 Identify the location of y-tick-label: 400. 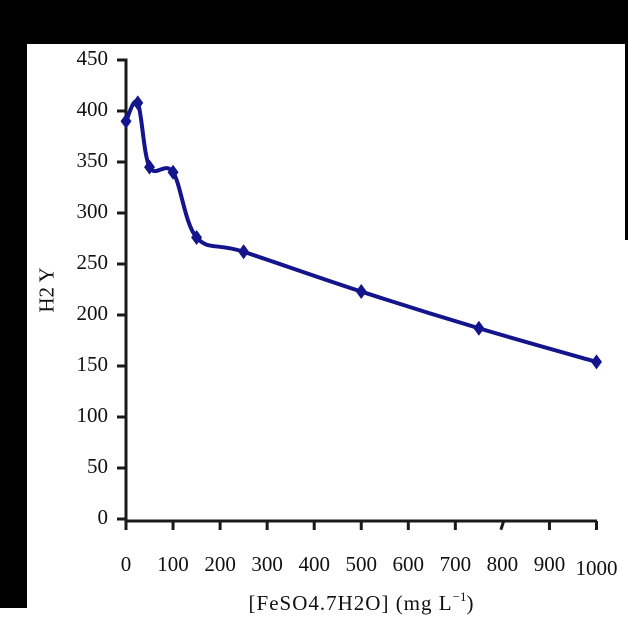
(92, 109).